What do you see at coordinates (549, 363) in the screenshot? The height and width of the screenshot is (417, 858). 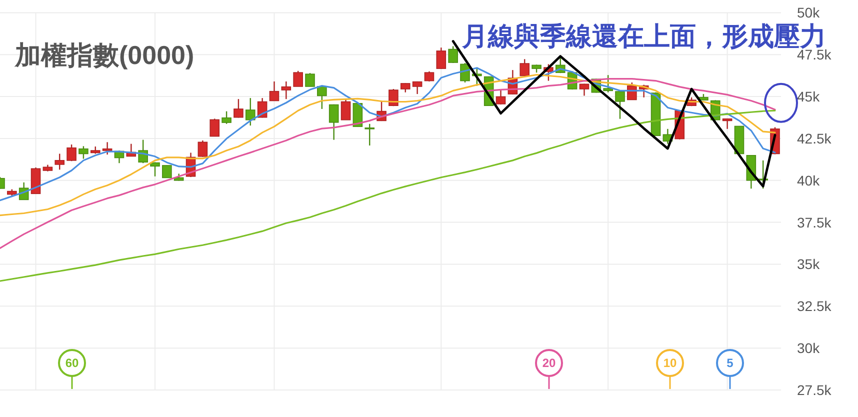 I see `text: 20` at bounding box center [549, 363].